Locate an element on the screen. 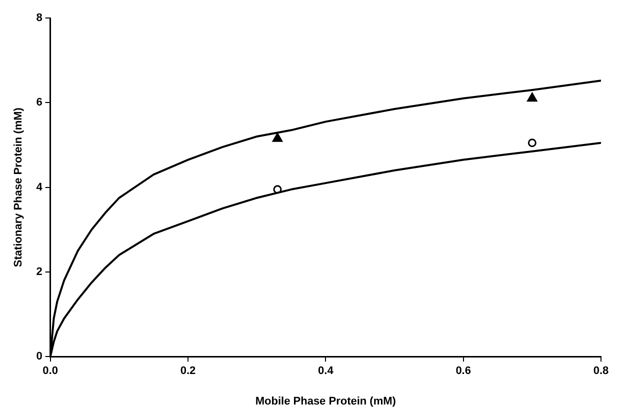  x-tick-label: 0.0 is located at coordinates (50, 371).